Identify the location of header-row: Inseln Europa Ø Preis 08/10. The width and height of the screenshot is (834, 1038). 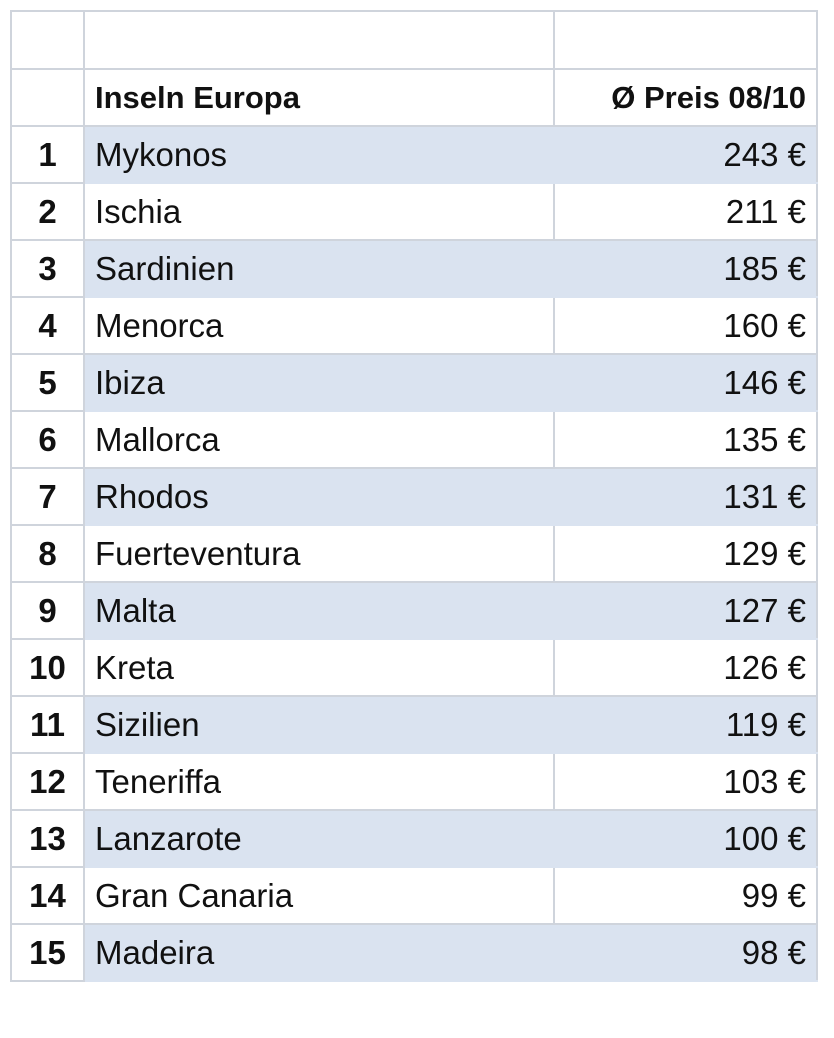
(414, 97).